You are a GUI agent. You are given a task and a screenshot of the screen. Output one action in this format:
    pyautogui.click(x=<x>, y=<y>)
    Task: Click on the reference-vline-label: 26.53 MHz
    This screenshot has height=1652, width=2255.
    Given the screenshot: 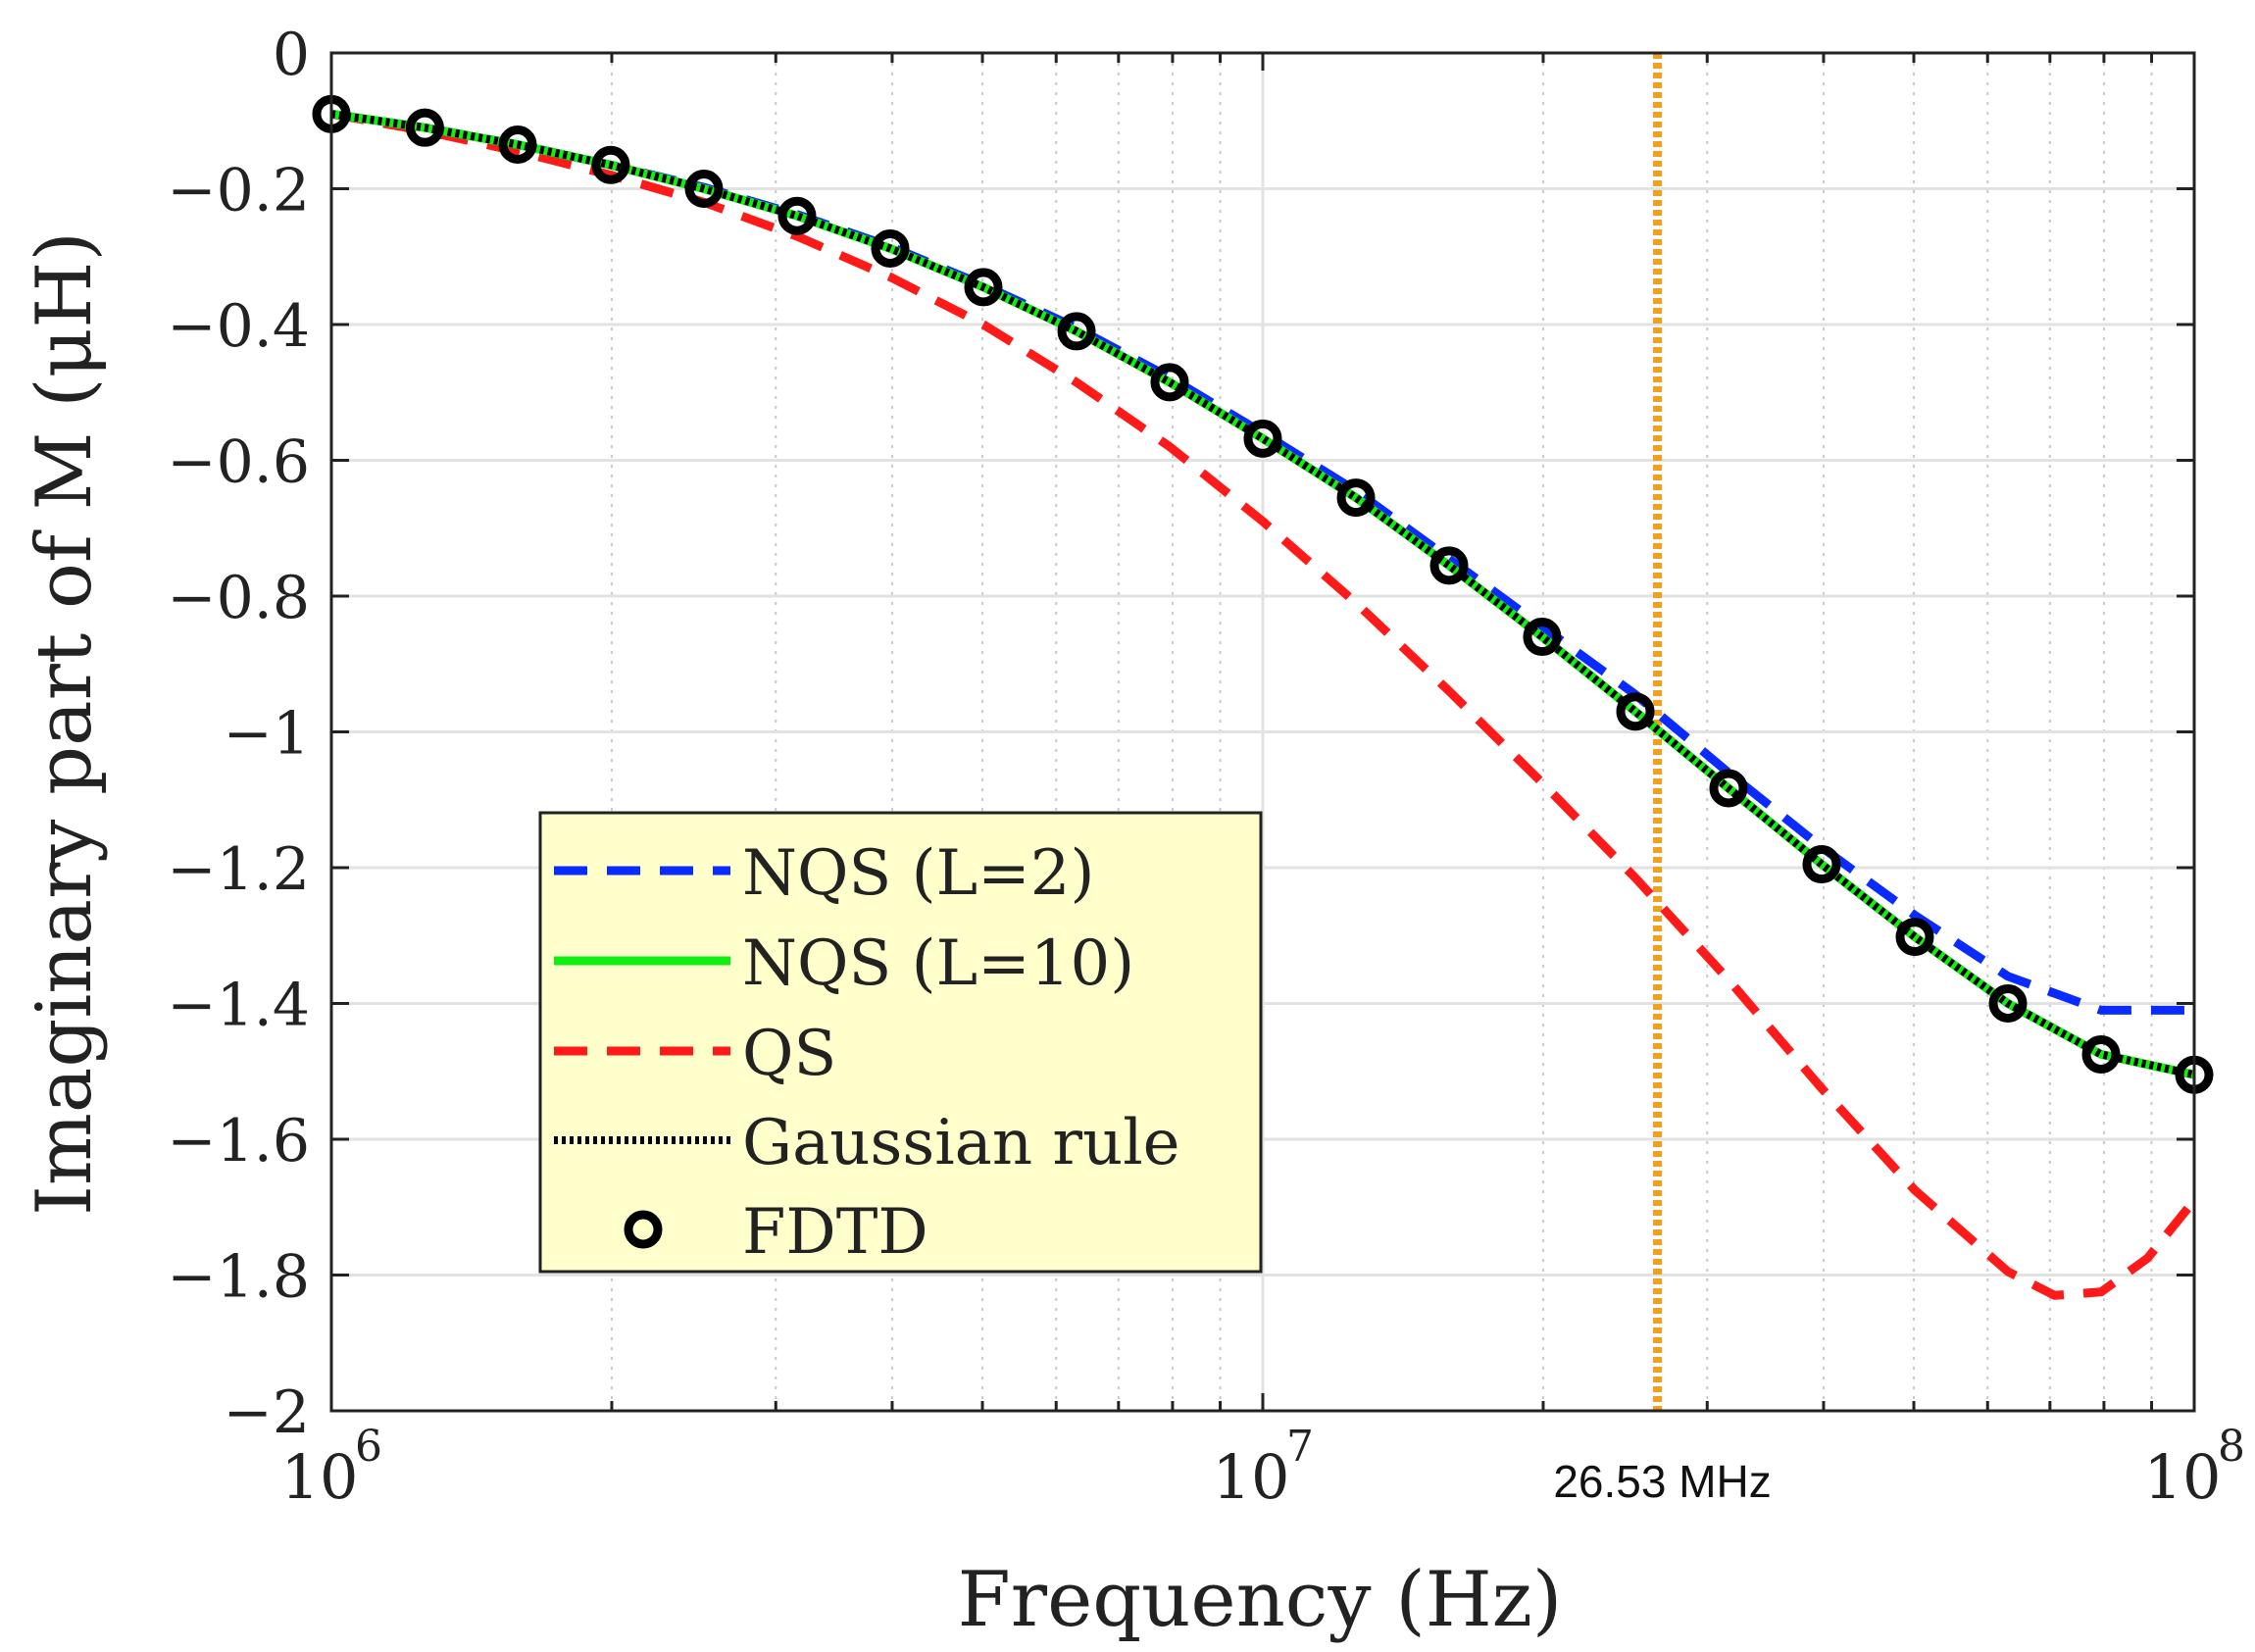 What is the action you would take?
    pyautogui.click(x=1662, y=1482)
    